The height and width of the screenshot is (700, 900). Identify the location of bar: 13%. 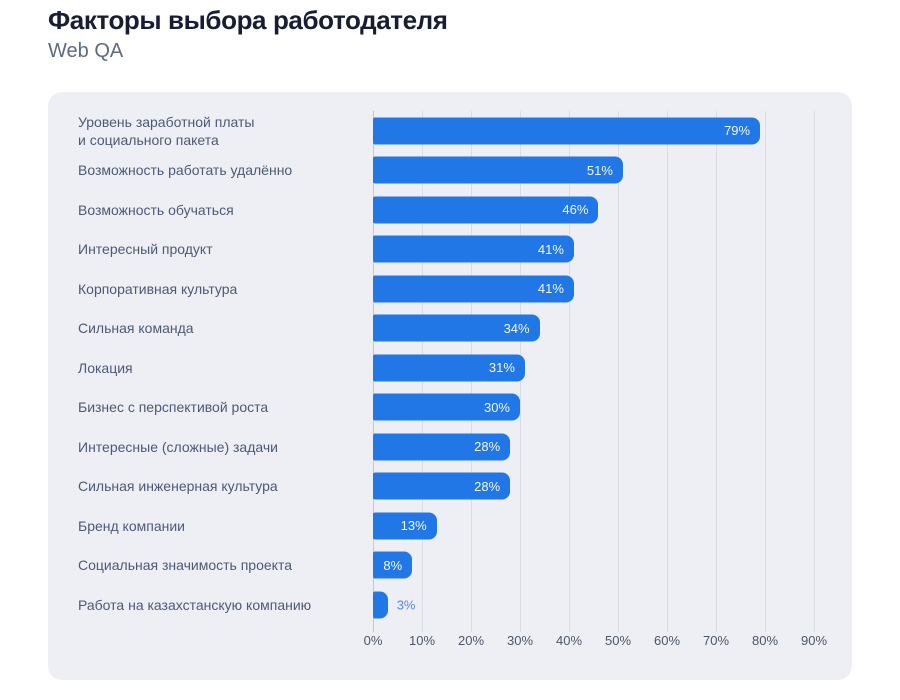
(405, 526).